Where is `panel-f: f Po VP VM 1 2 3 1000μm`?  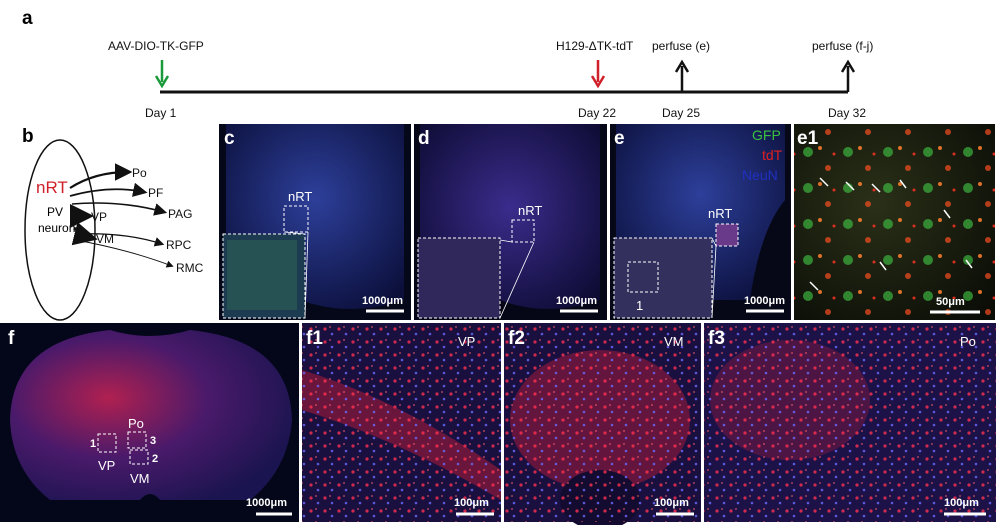
panel-f: f Po VP VM 1 2 3 1000μm is located at coordinates (149, 422).